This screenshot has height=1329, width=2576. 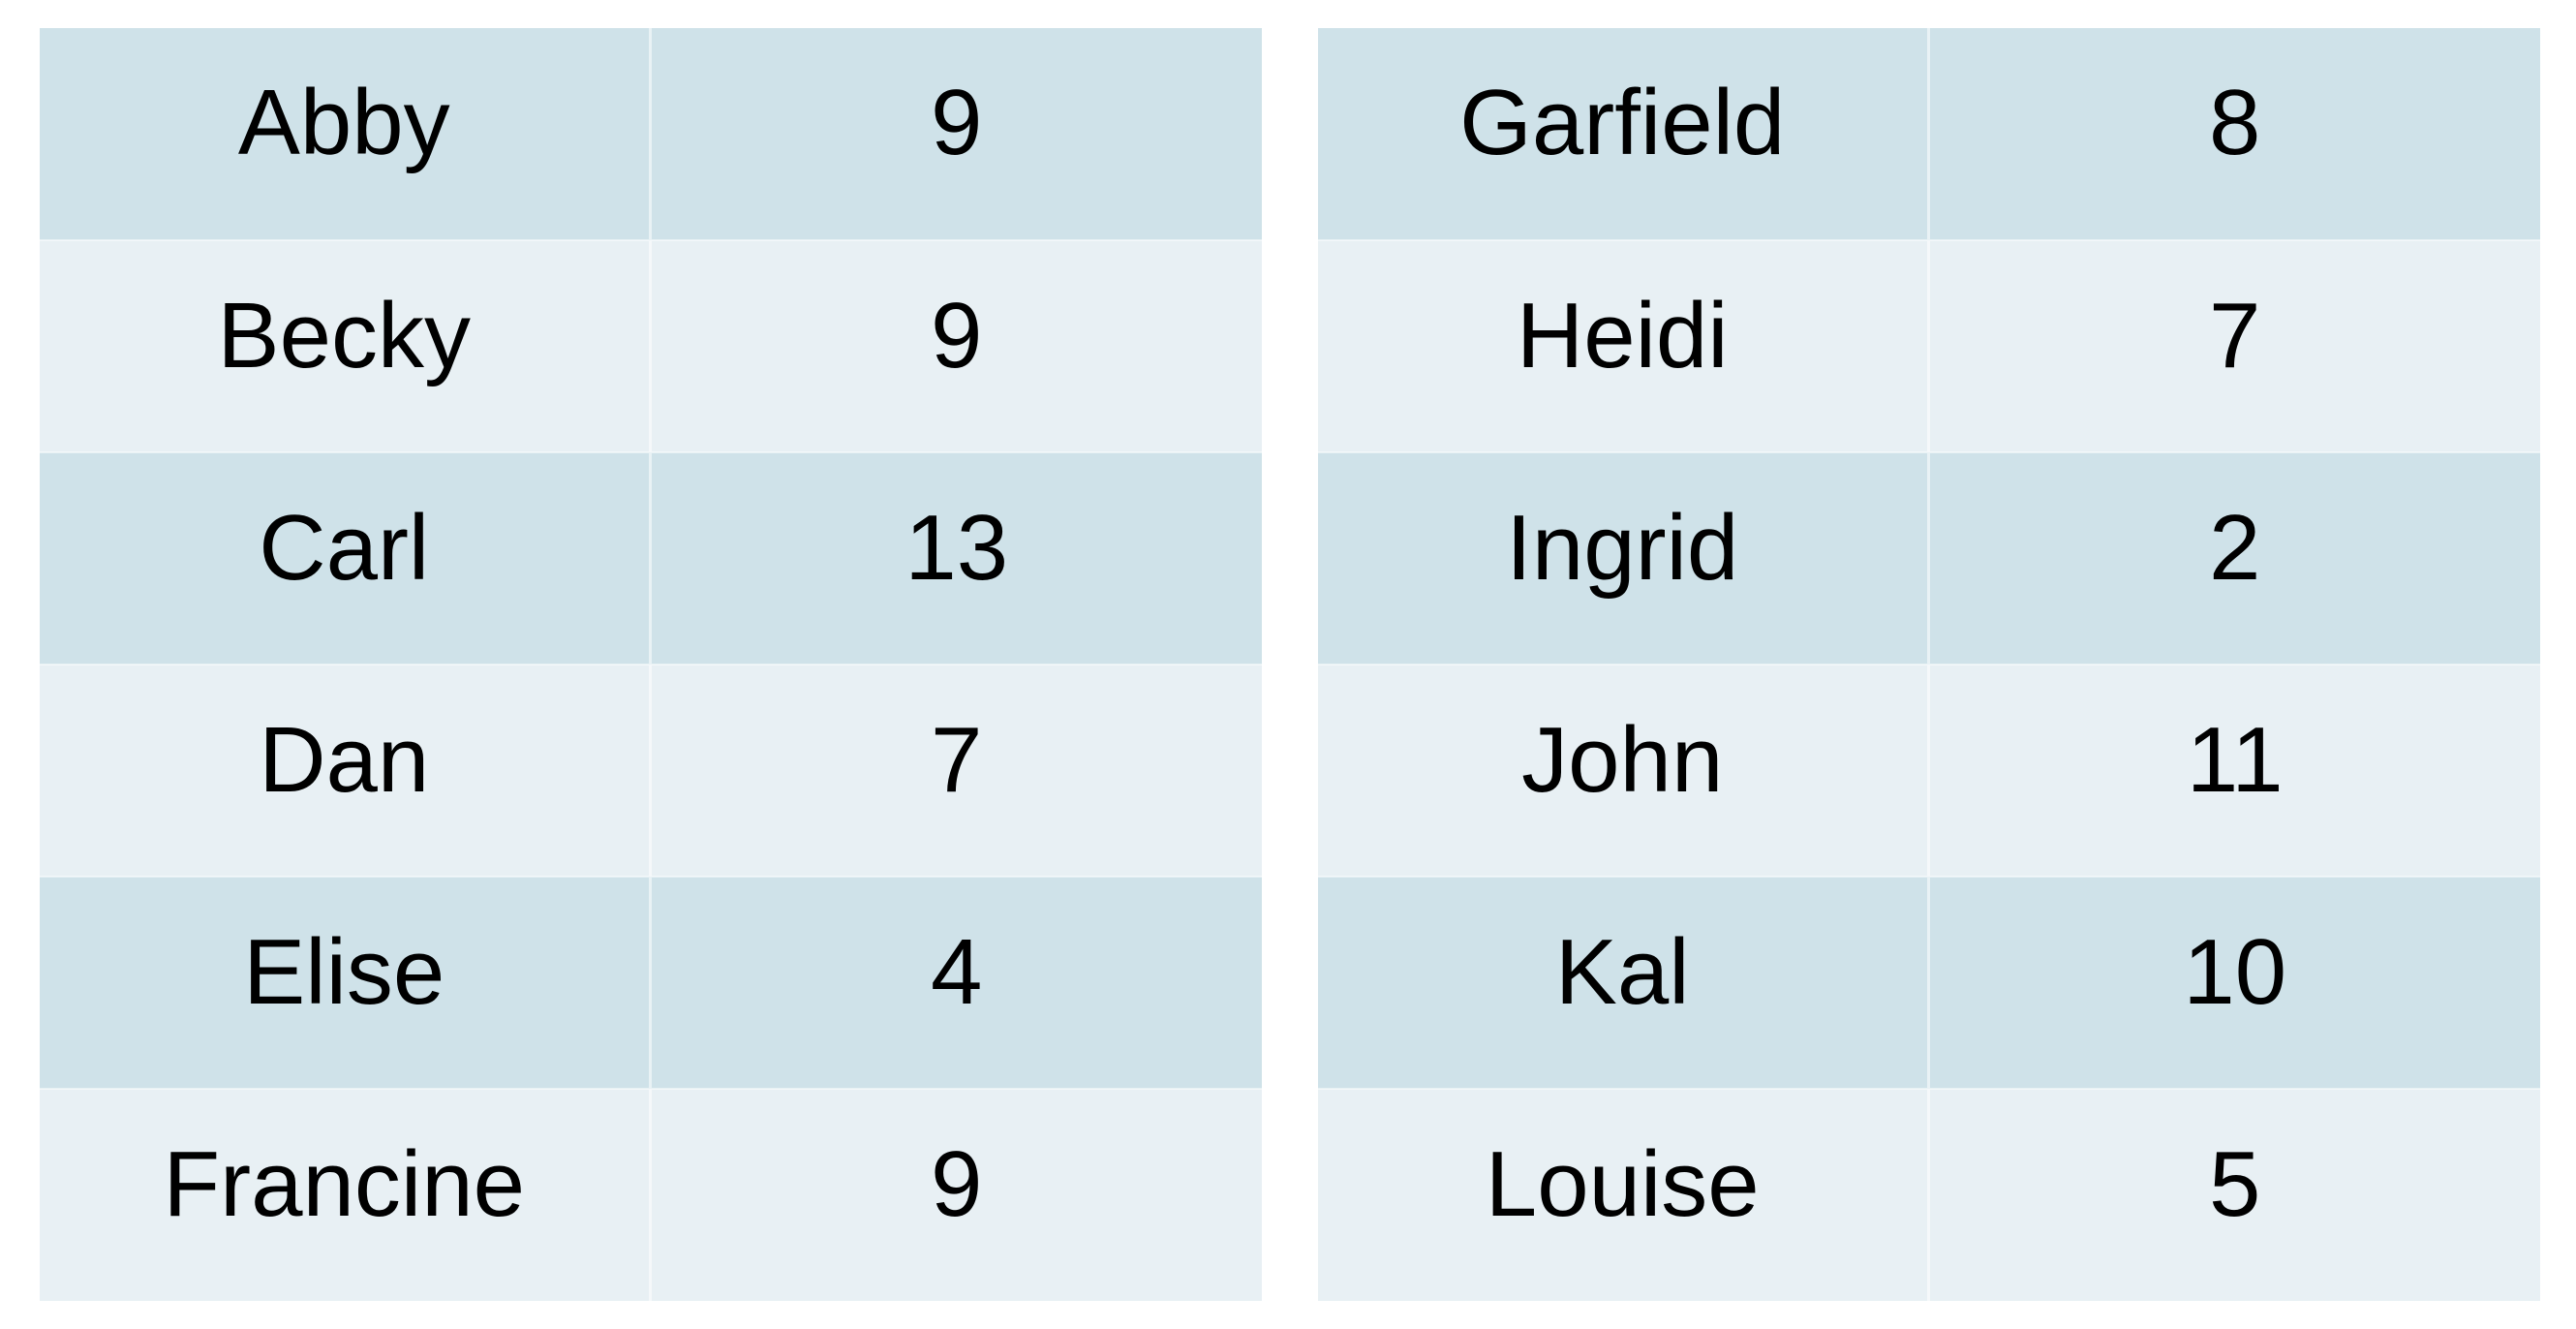 I want to click on value-cell: 8, so click(x=2234, y=134).